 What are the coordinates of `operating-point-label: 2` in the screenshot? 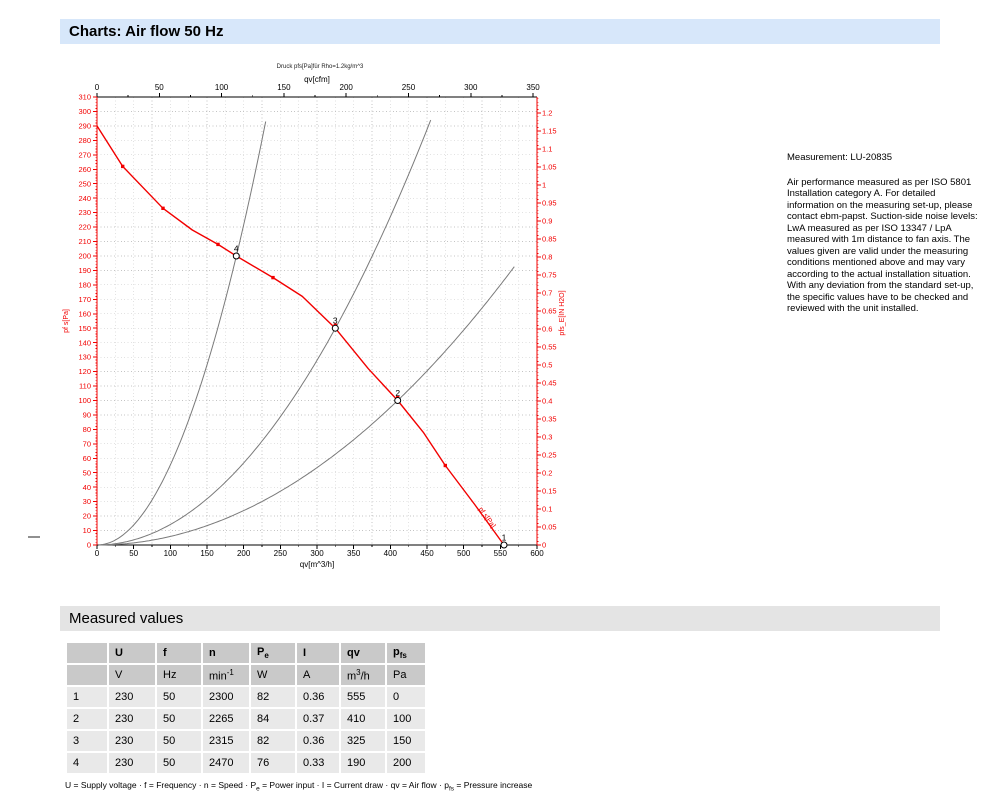 It's located at (397, 393).